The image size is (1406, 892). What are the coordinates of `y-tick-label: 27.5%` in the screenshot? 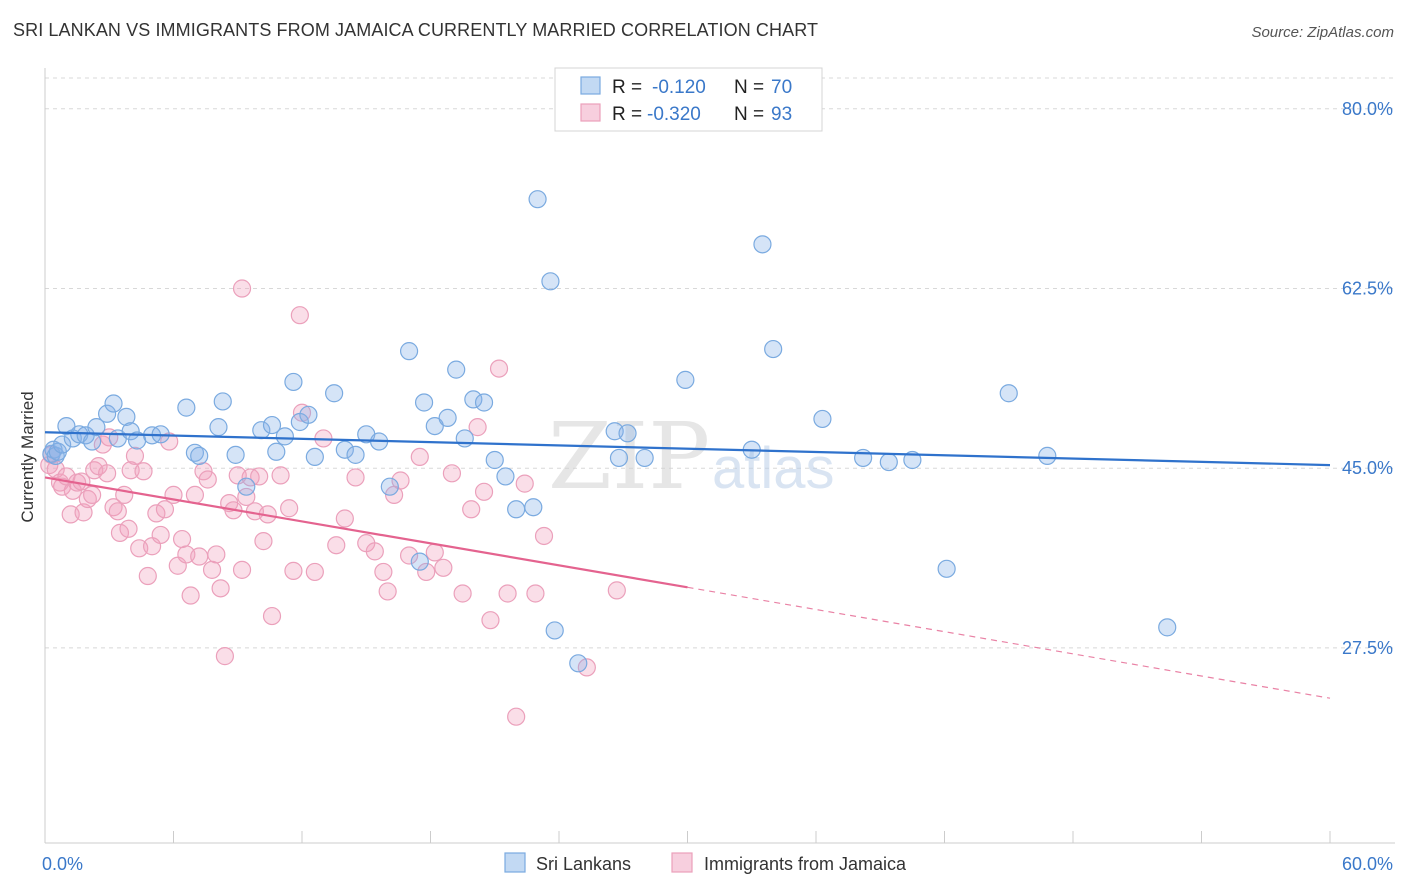 It's located at (1367, 648).